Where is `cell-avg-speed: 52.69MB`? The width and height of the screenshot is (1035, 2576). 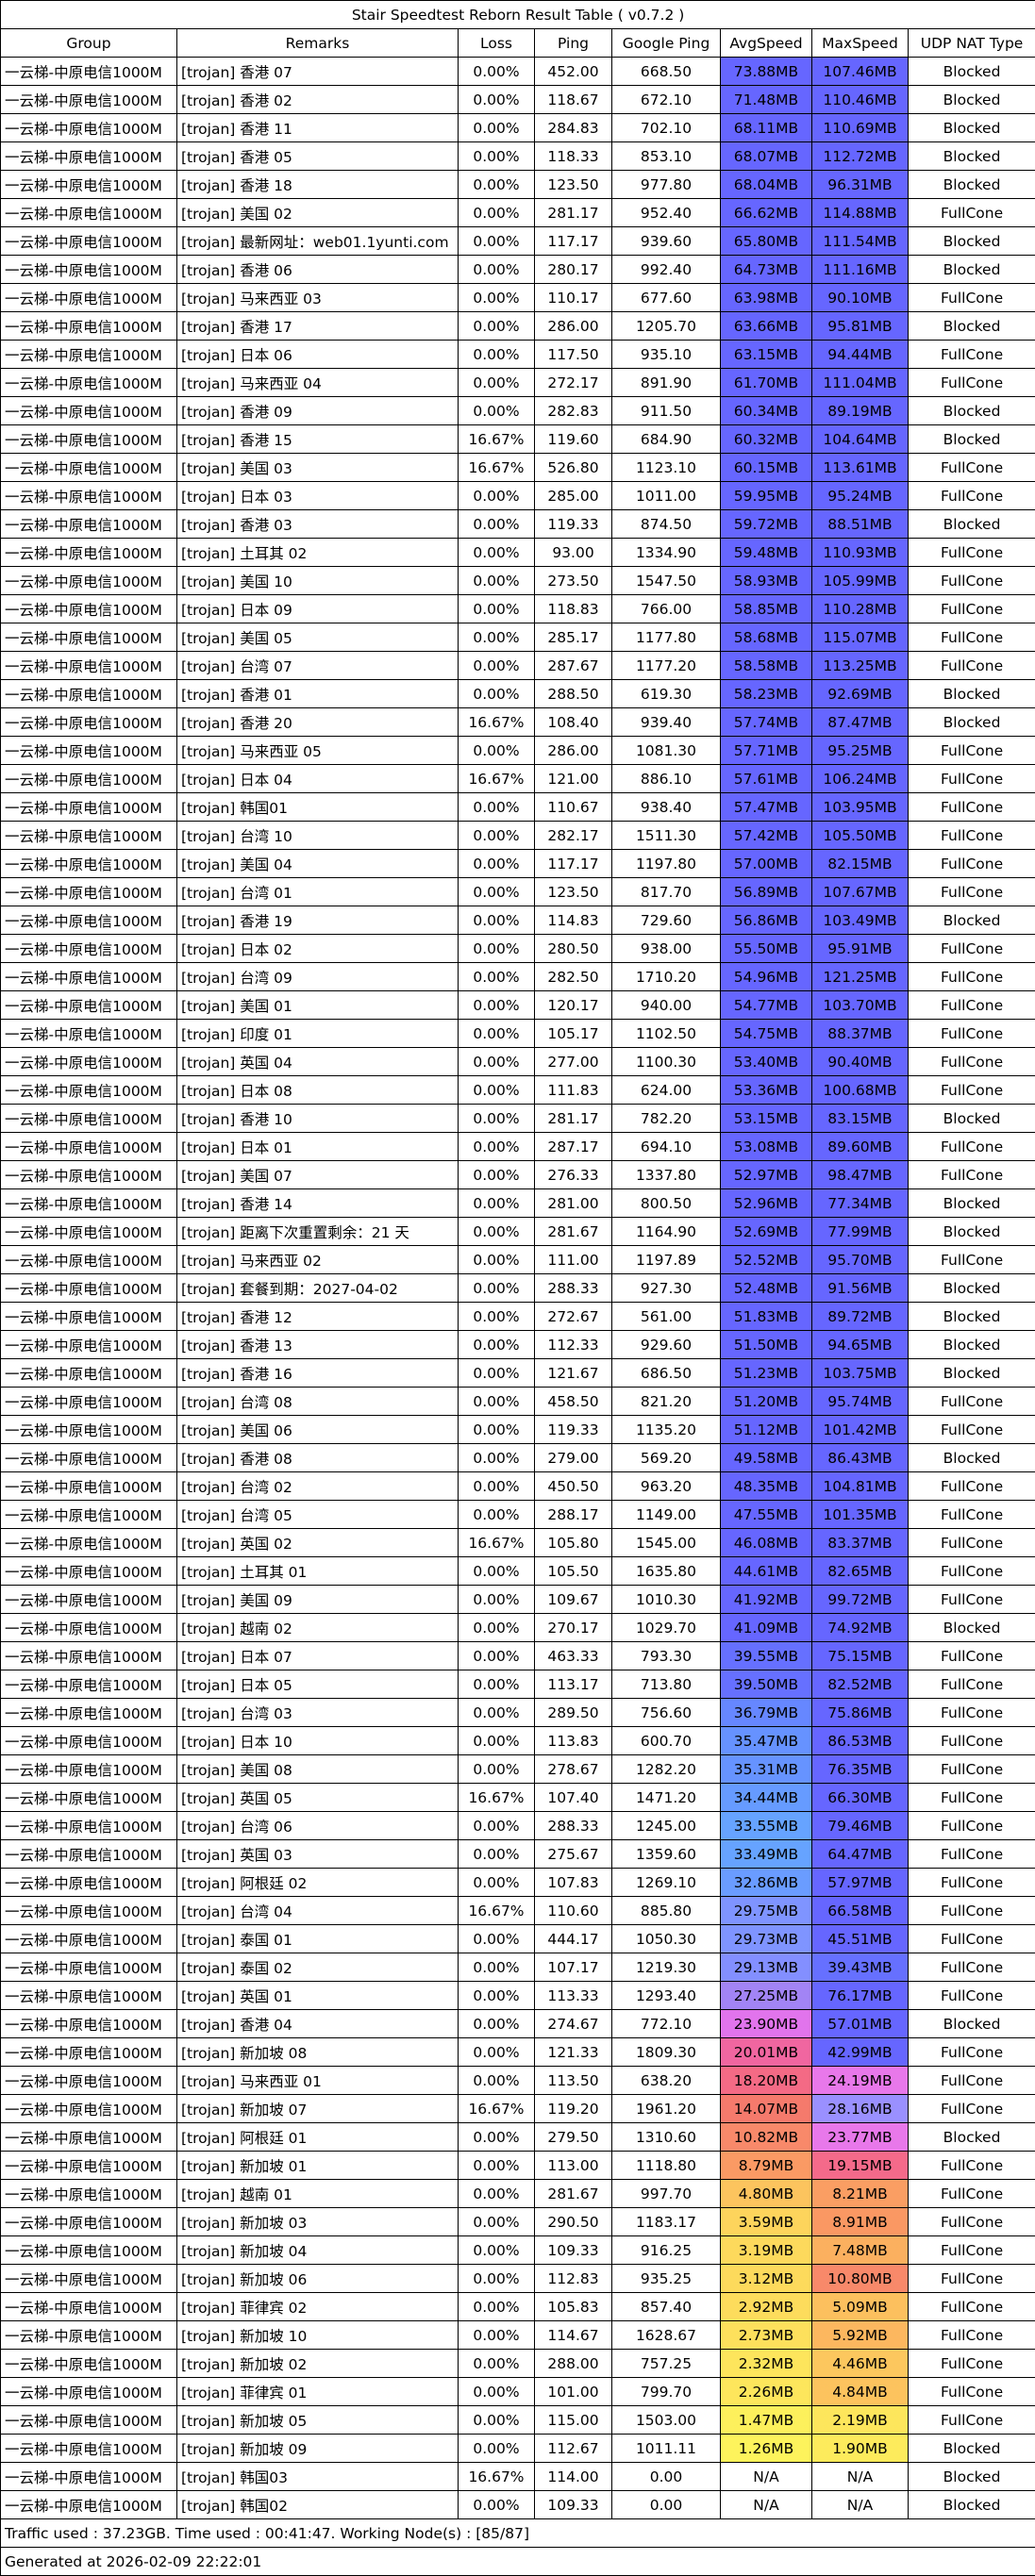
cell-avg-speed: 52.69MB is located at coordinates (766, 1232).